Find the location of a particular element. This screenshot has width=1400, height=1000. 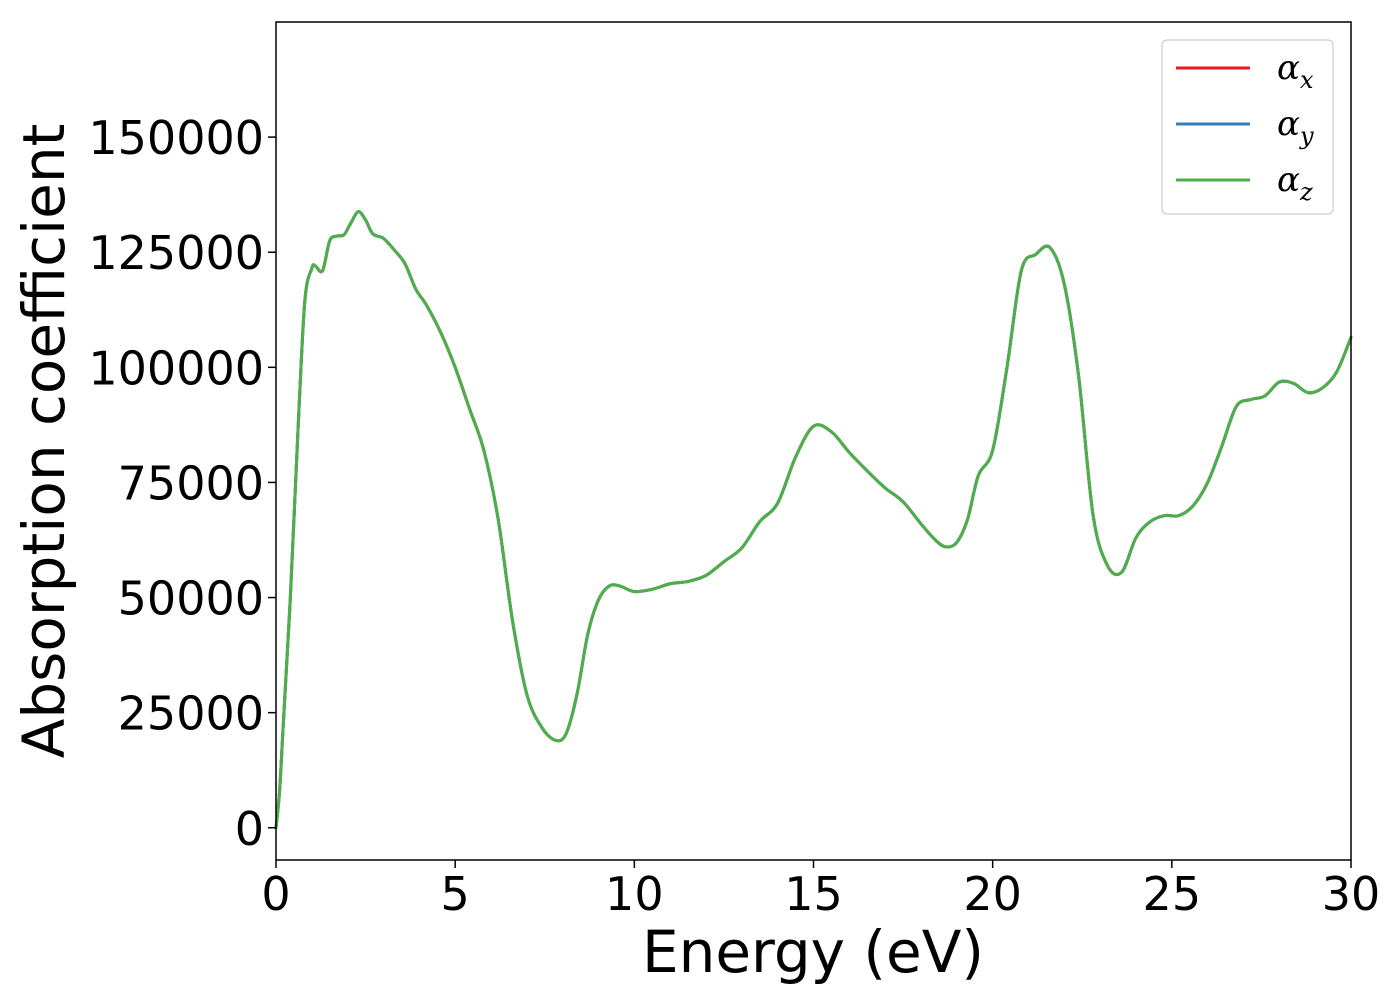

legend-frame is located at coordinates (1247, 127).